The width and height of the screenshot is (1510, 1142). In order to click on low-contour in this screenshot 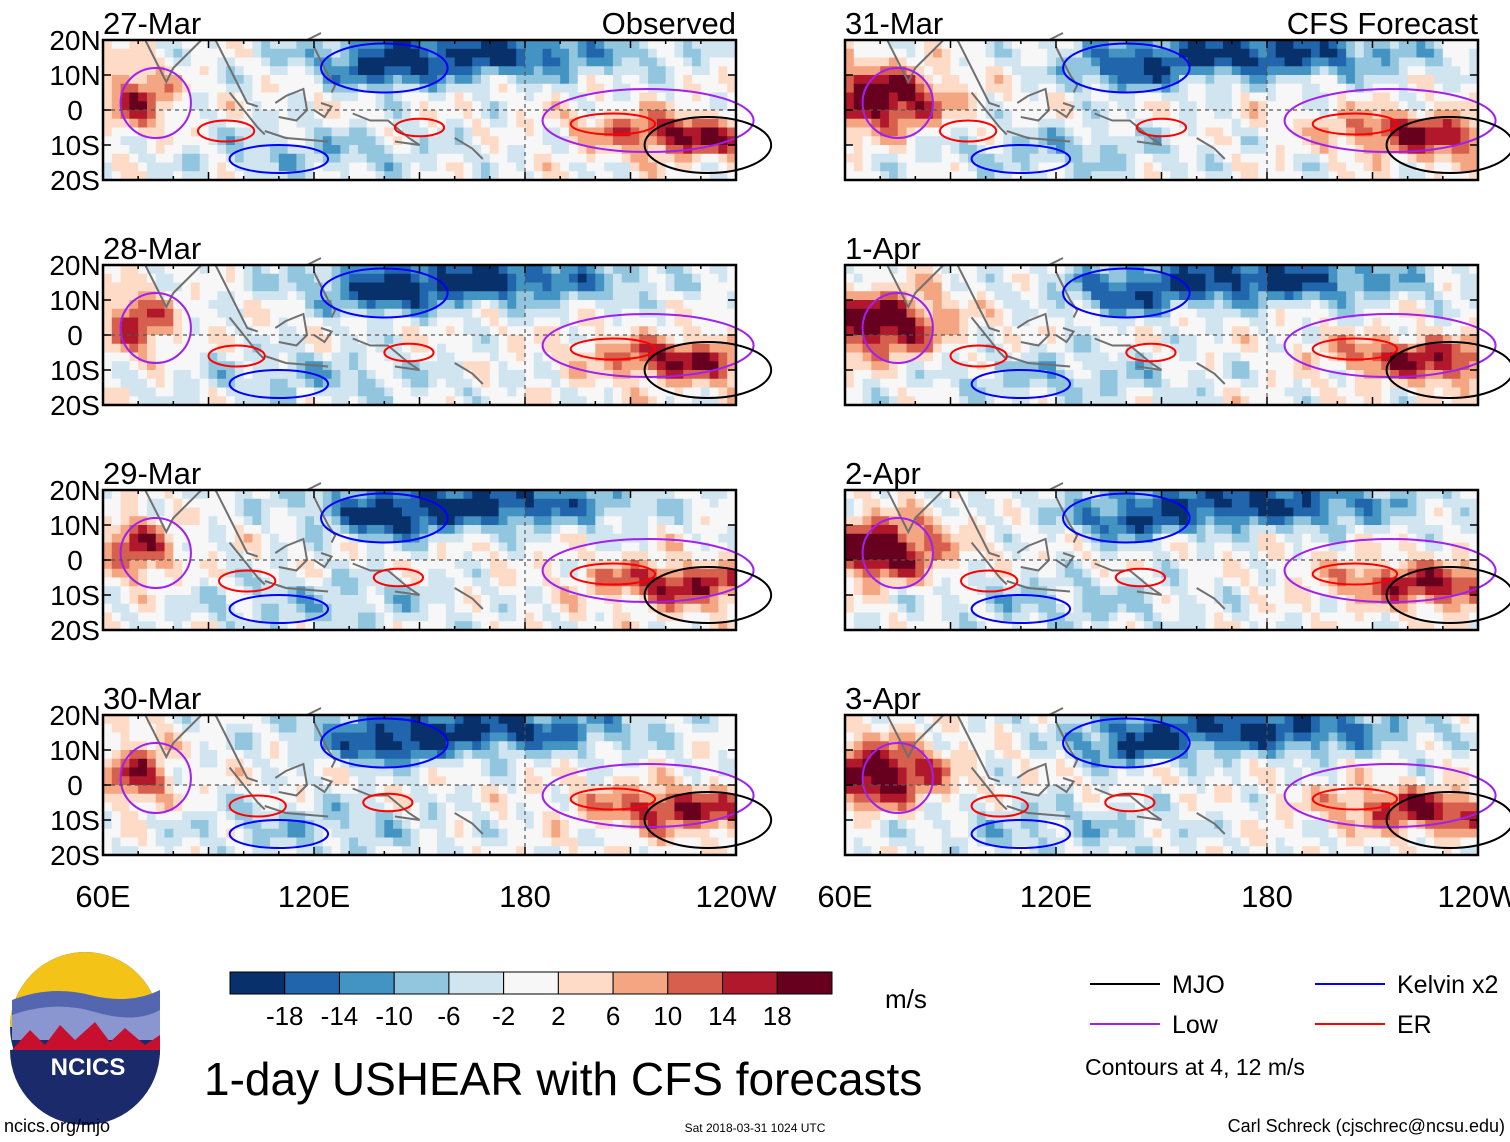, I will do `click(155, 778)`.